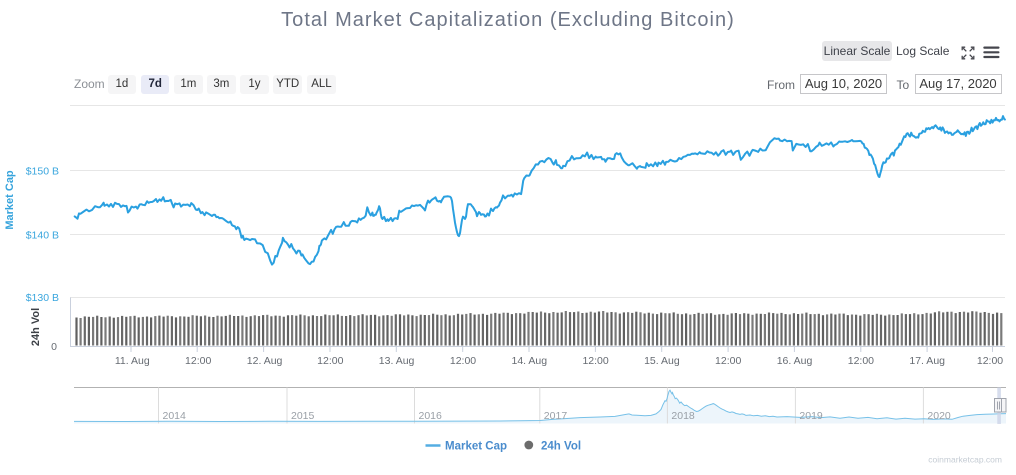 The width and height of the screenshot is (1016, 475). Describe the element at coordinates (42, 298) in the screenshot. I see `svg-text: $130 B` at that location.